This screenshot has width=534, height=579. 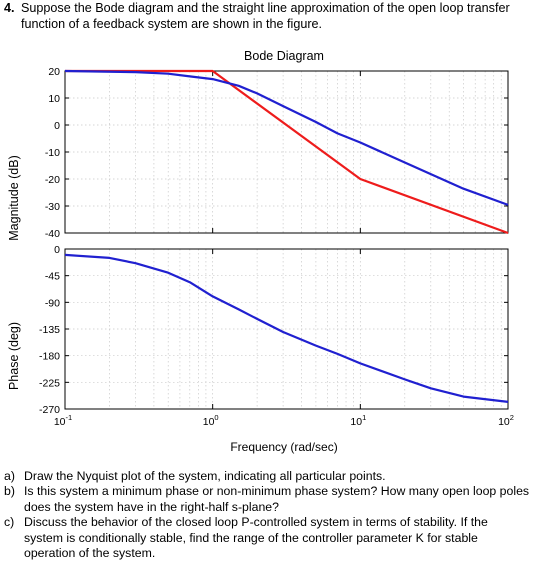 I want to click on x-tick-label: 10⁰, so click(x=211, y=420).